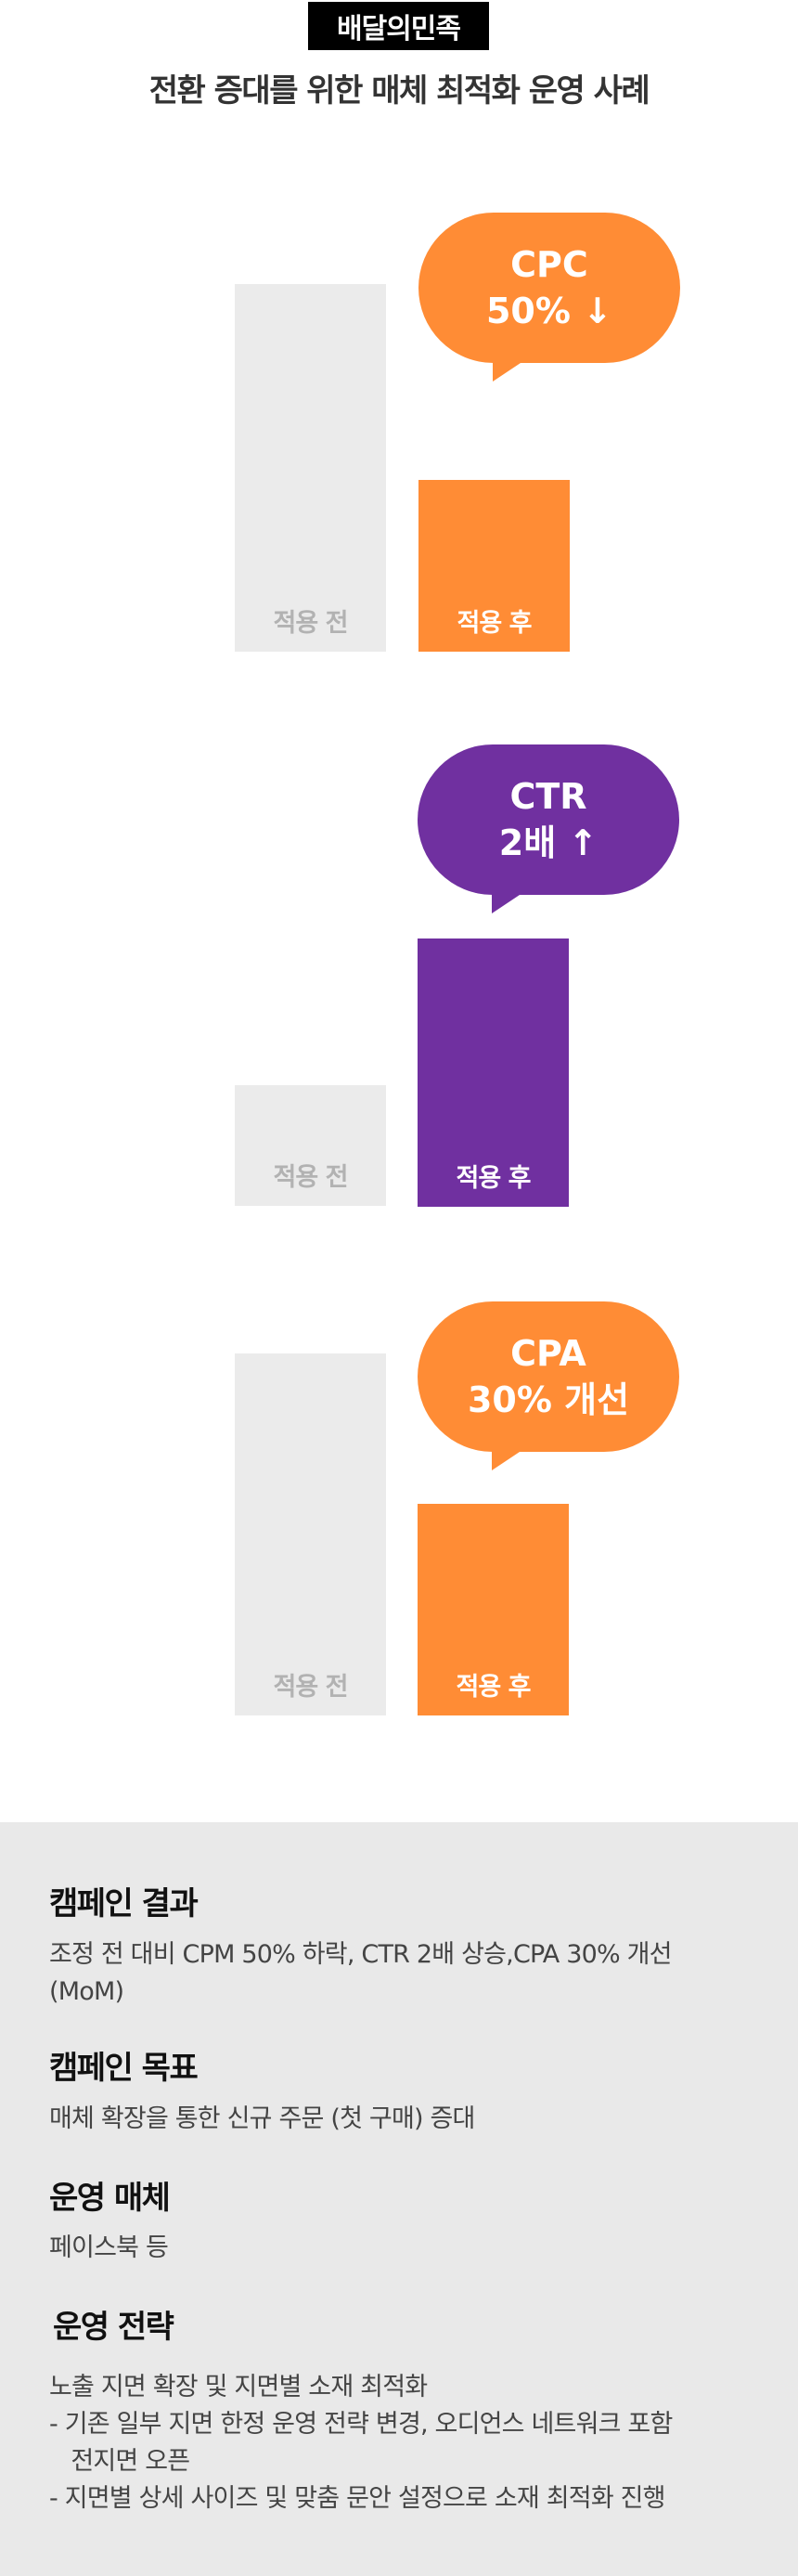 Image resolution: width=798 pixels, height=2576 pixels. Describe the element at coordinates (262, 2118) in the screenshot. I see `goal-text-line: 매체 확장을 통한 신규 주문 (첫 구매) 증대` at that location.